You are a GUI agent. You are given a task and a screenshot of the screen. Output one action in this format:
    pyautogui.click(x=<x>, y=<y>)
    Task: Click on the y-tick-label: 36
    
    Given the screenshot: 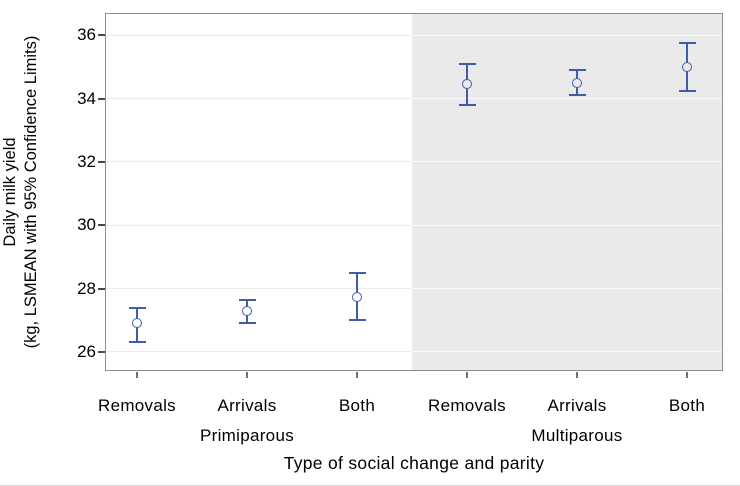 What is the action you would take?
    pyautogui.click(x=86, y=35)
    